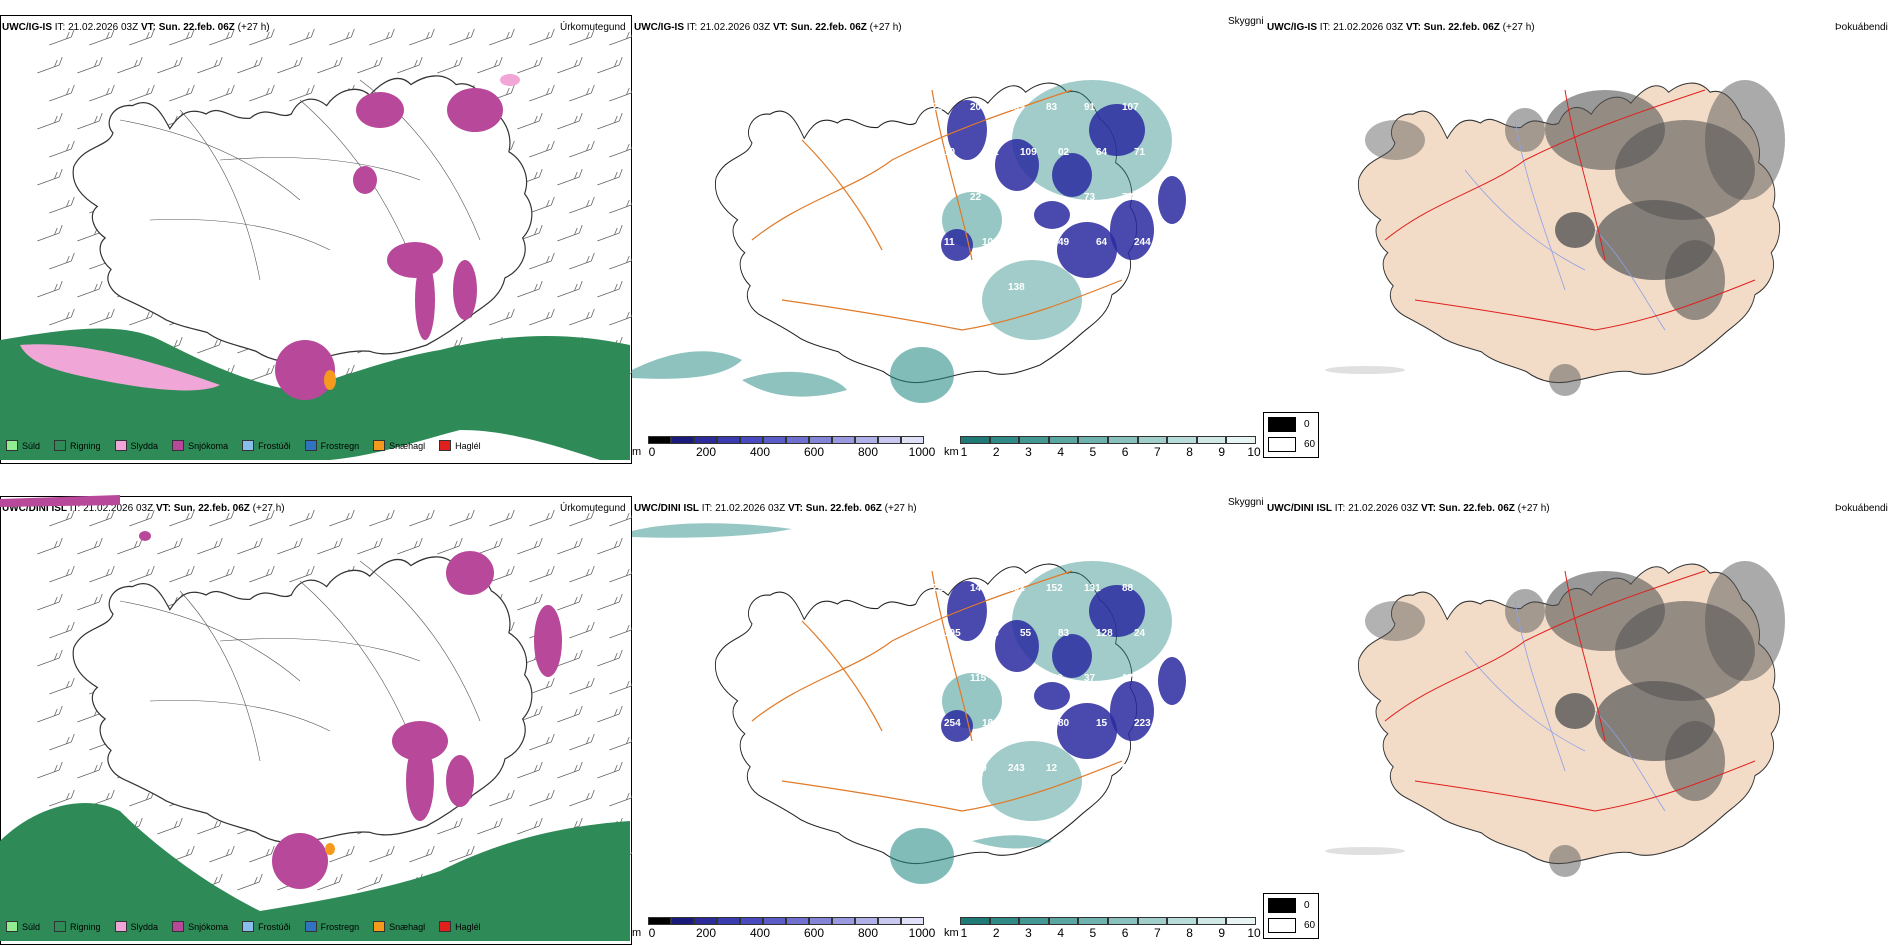 This screenshot has width=1900, height=950. What do you see at coordinates (1254, 452) in the screenshot?
I see `scale-tick: 10` at bounding box center [1254, 452].